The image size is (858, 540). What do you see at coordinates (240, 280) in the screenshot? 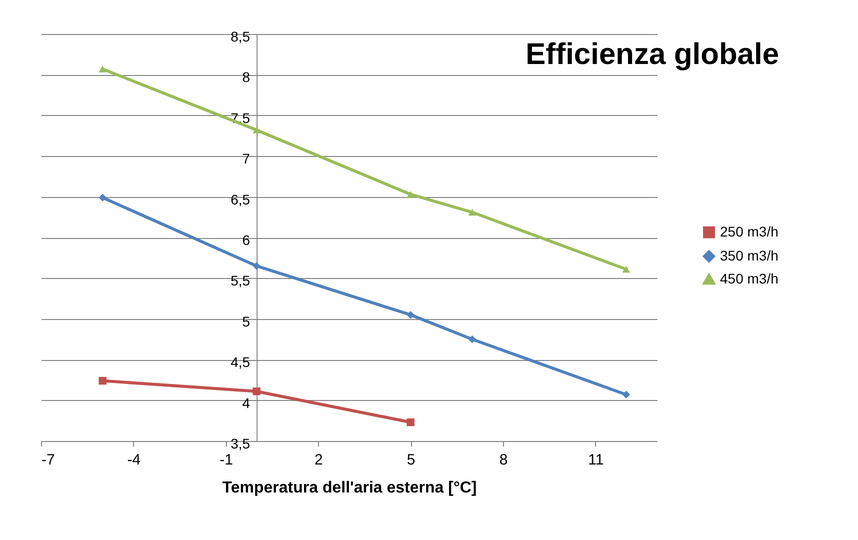
I see `y-tick-label: 5,5` at bounding box center [240, 280].